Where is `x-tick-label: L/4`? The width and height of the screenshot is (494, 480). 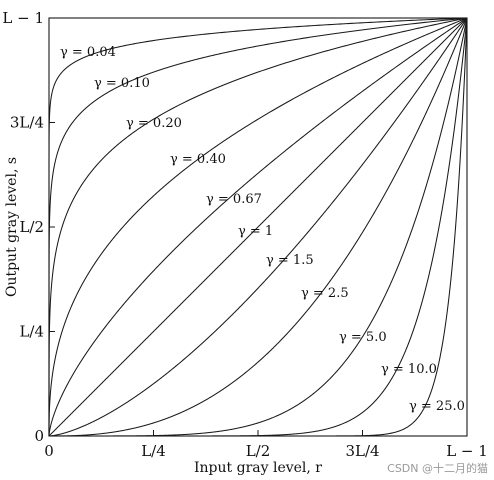 x-tick-label: L/4 is located at coordinates (153, 451).